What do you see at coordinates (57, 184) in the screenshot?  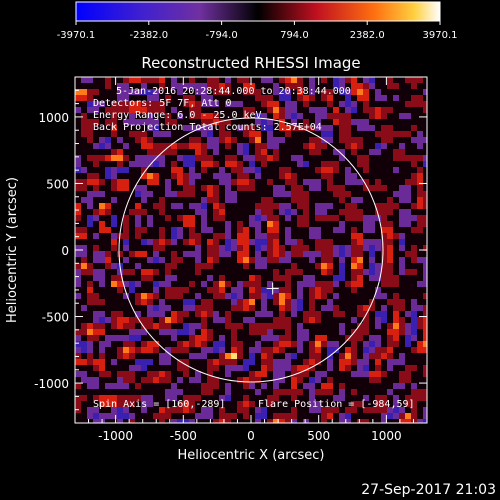 I see `y-tick-label: 500` at bounding box center [57, 184].